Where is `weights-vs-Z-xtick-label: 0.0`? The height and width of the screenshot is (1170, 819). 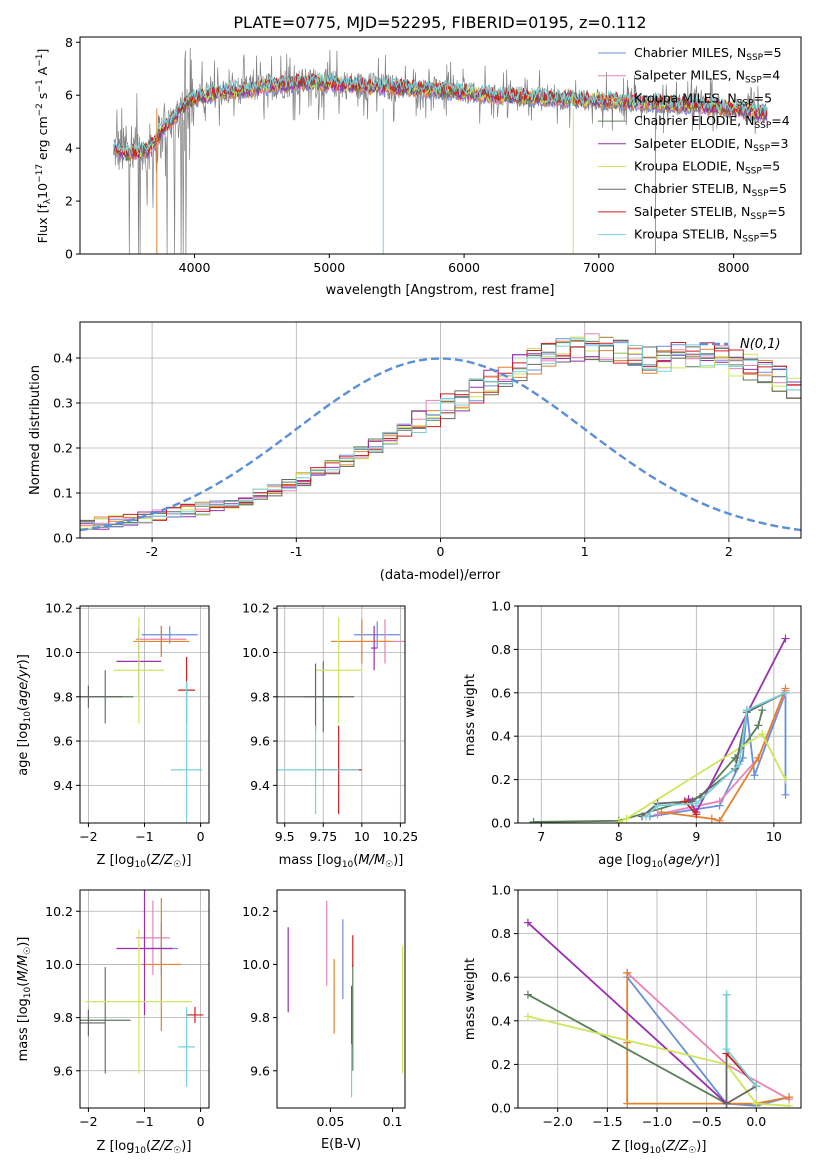 weights-vs-Z-xtick-label: 0.0 is located at coordinates (756, 1121).